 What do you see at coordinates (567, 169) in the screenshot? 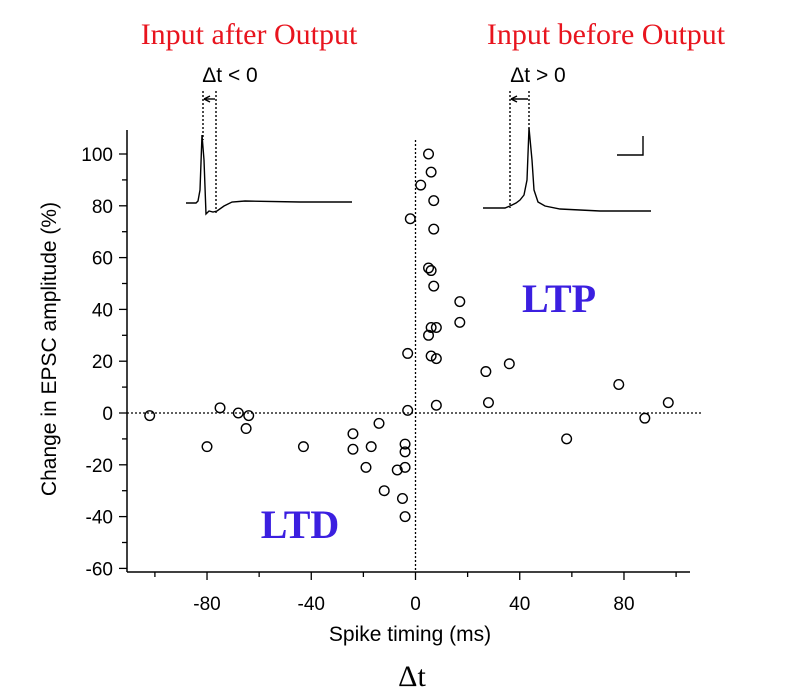
I see `inset-right-waveform` at bounding box center [567, 169].